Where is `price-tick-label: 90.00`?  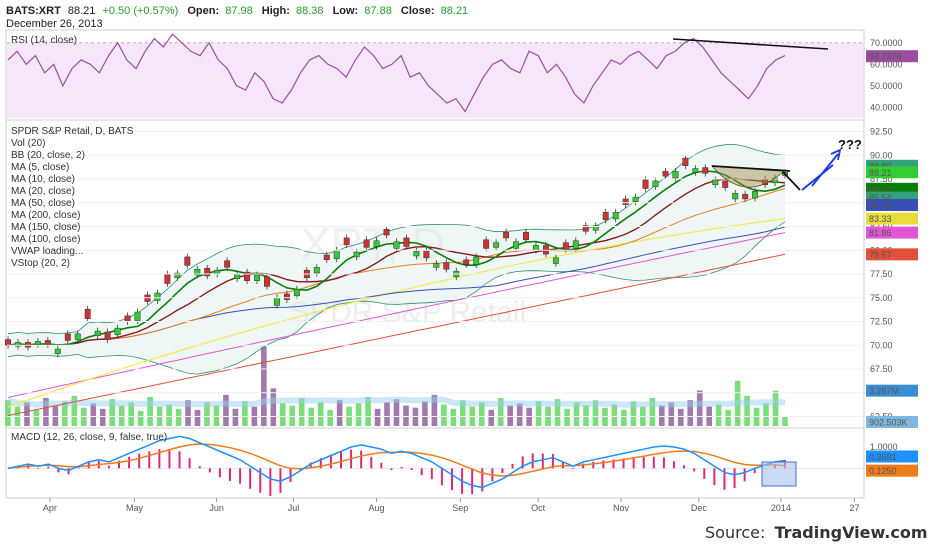 price-tick-label: 90.00 is located at coordinates (881, 155).